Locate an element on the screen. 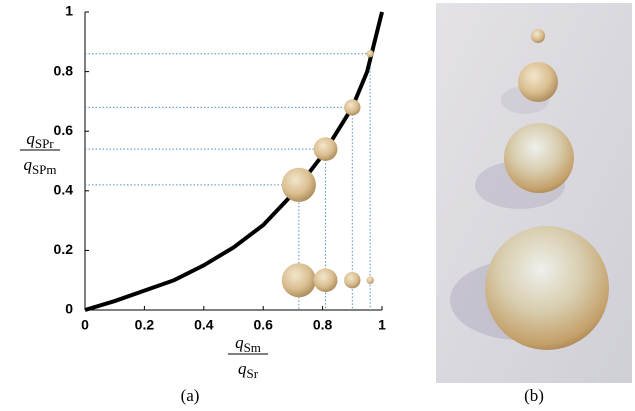  y-tick-label: 0.4 is located at coordinates (64, 190).